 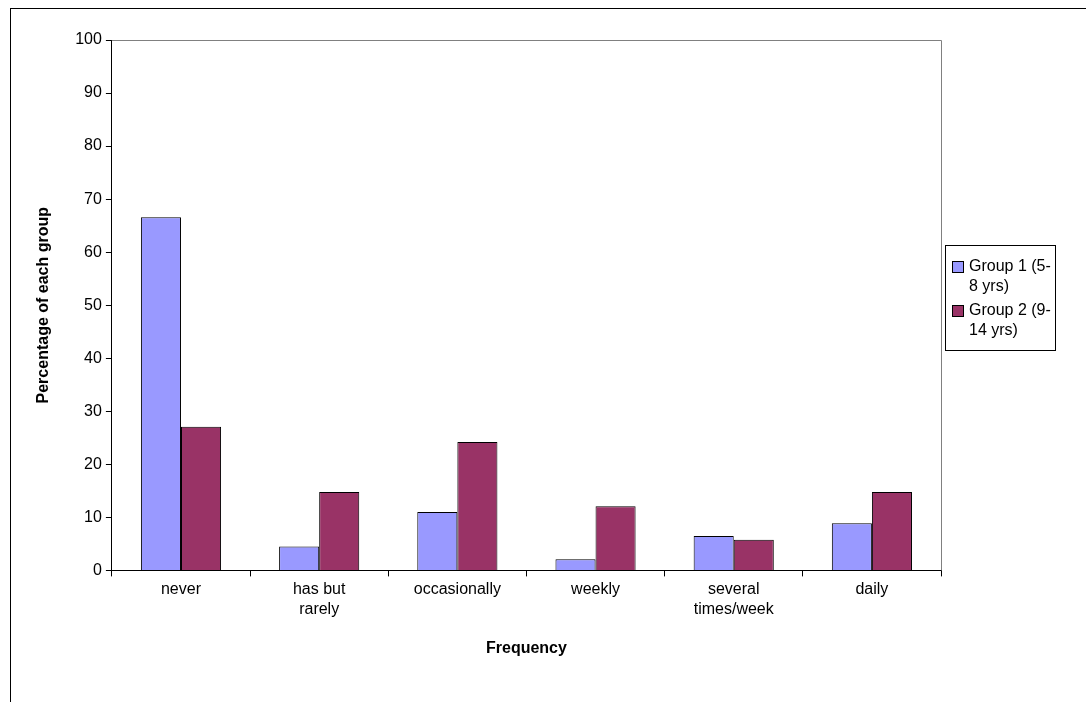 What do you see at coordinates (93, 463) in the screenshot?
I see `y-tick-label: 20` at bounding box center [93, 463].